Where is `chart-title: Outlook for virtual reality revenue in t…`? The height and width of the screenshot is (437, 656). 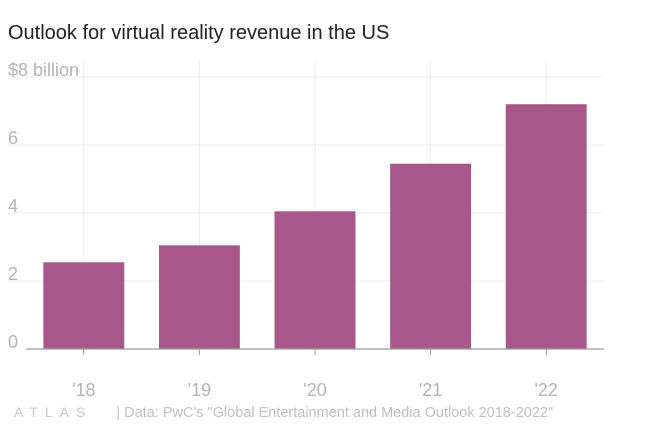
chart-title: Outlook for virtual reality revenue in t… is located at coordinates (199, 33).